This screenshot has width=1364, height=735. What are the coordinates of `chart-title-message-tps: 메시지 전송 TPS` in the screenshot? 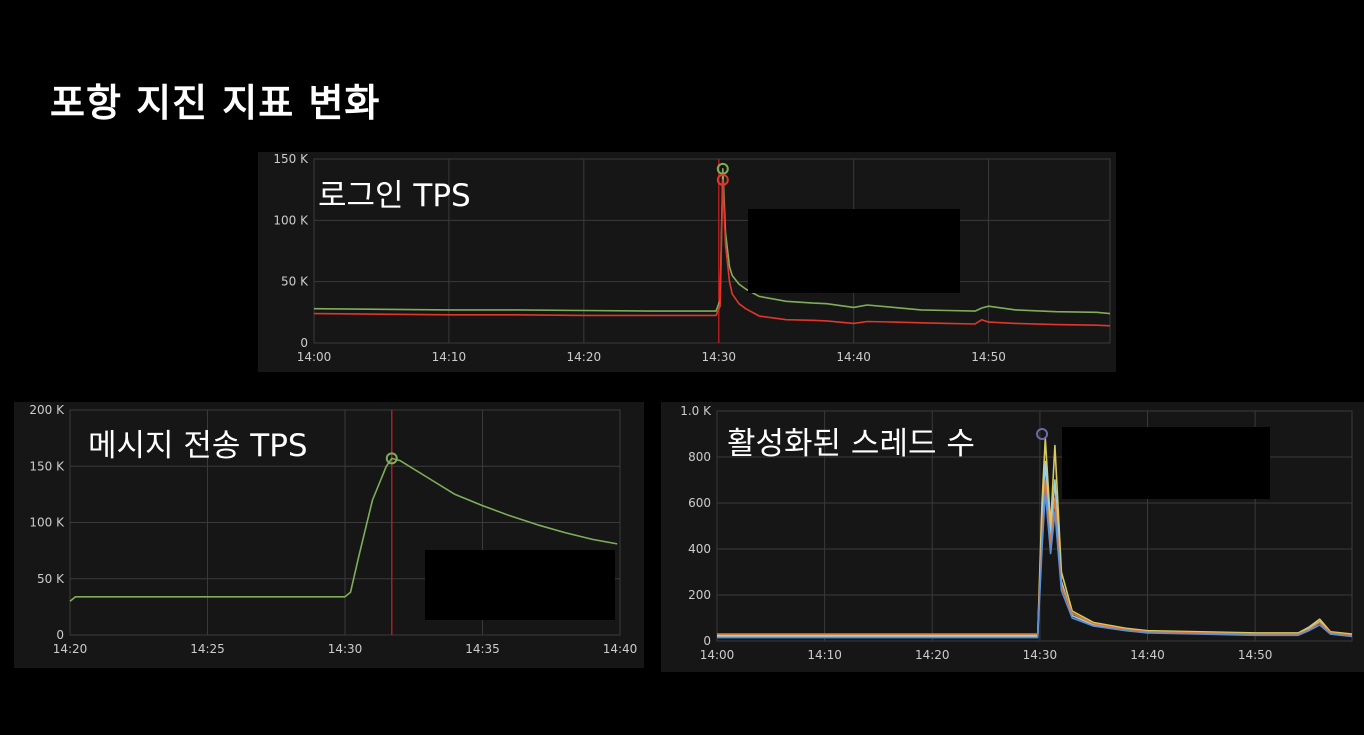 It's located at (198, 446).